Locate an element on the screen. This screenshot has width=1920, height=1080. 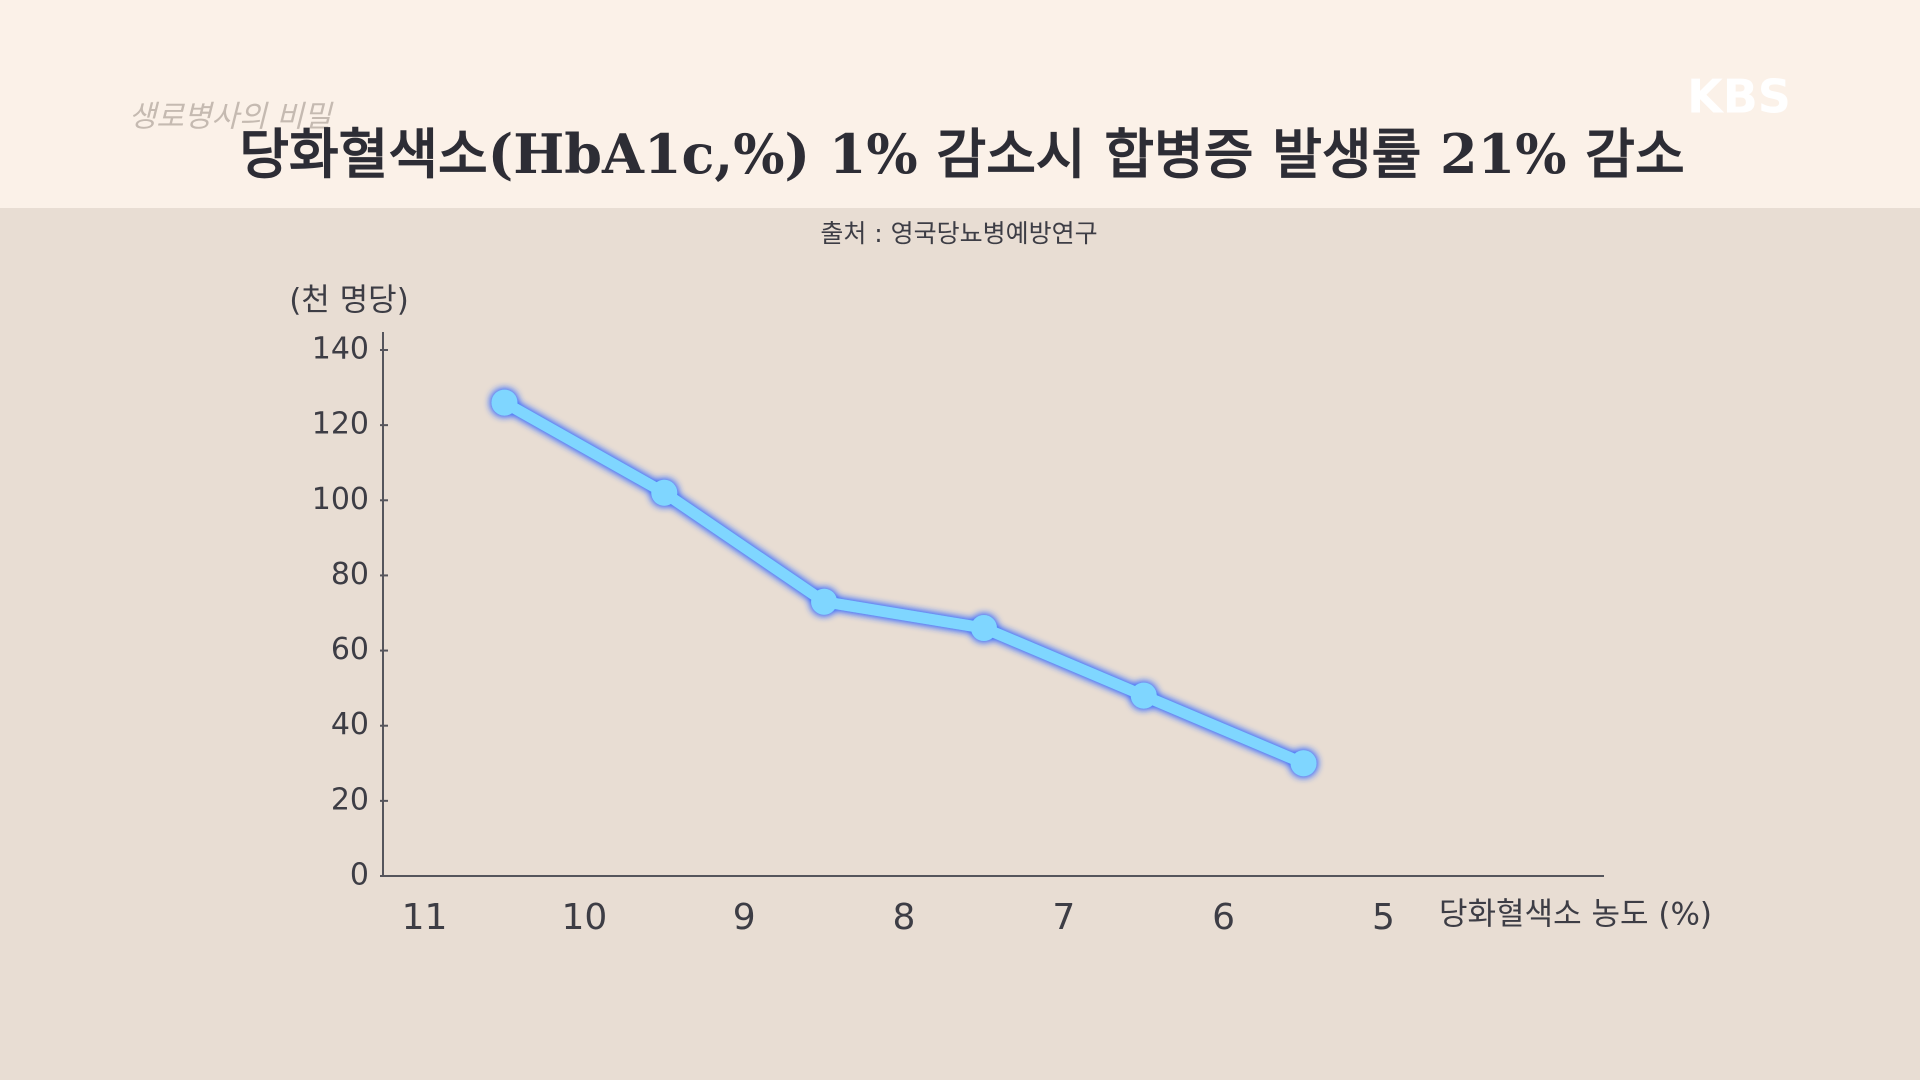
x-tick-label: 10 is located at coordinates (584, 917).